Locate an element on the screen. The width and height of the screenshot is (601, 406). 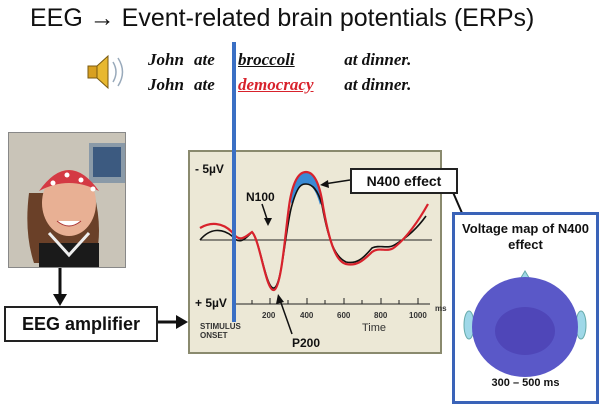
eeg-amplifier-box: EEG amplifier is located at coordinates (81, 324).